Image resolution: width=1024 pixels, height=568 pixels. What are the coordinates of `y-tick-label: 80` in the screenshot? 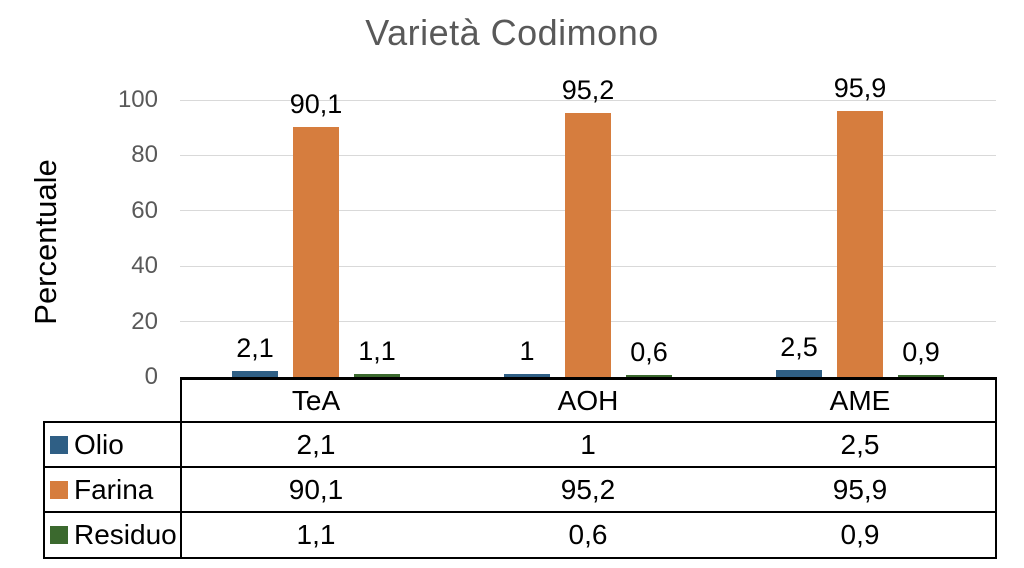 It's located at (144, 155).